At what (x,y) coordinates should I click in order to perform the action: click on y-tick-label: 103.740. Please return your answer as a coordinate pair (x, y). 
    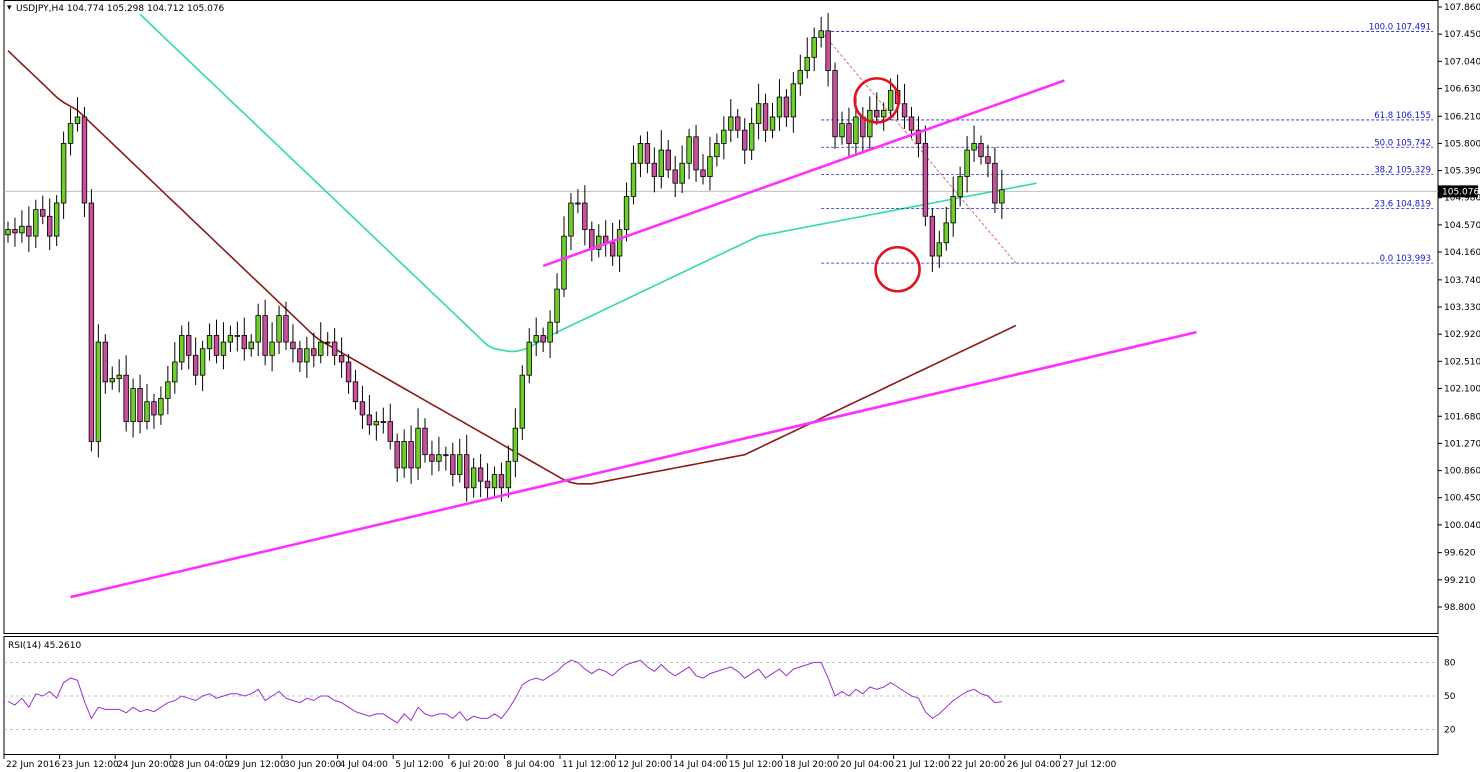
    Looking at the image, I should click on (1462, 281).